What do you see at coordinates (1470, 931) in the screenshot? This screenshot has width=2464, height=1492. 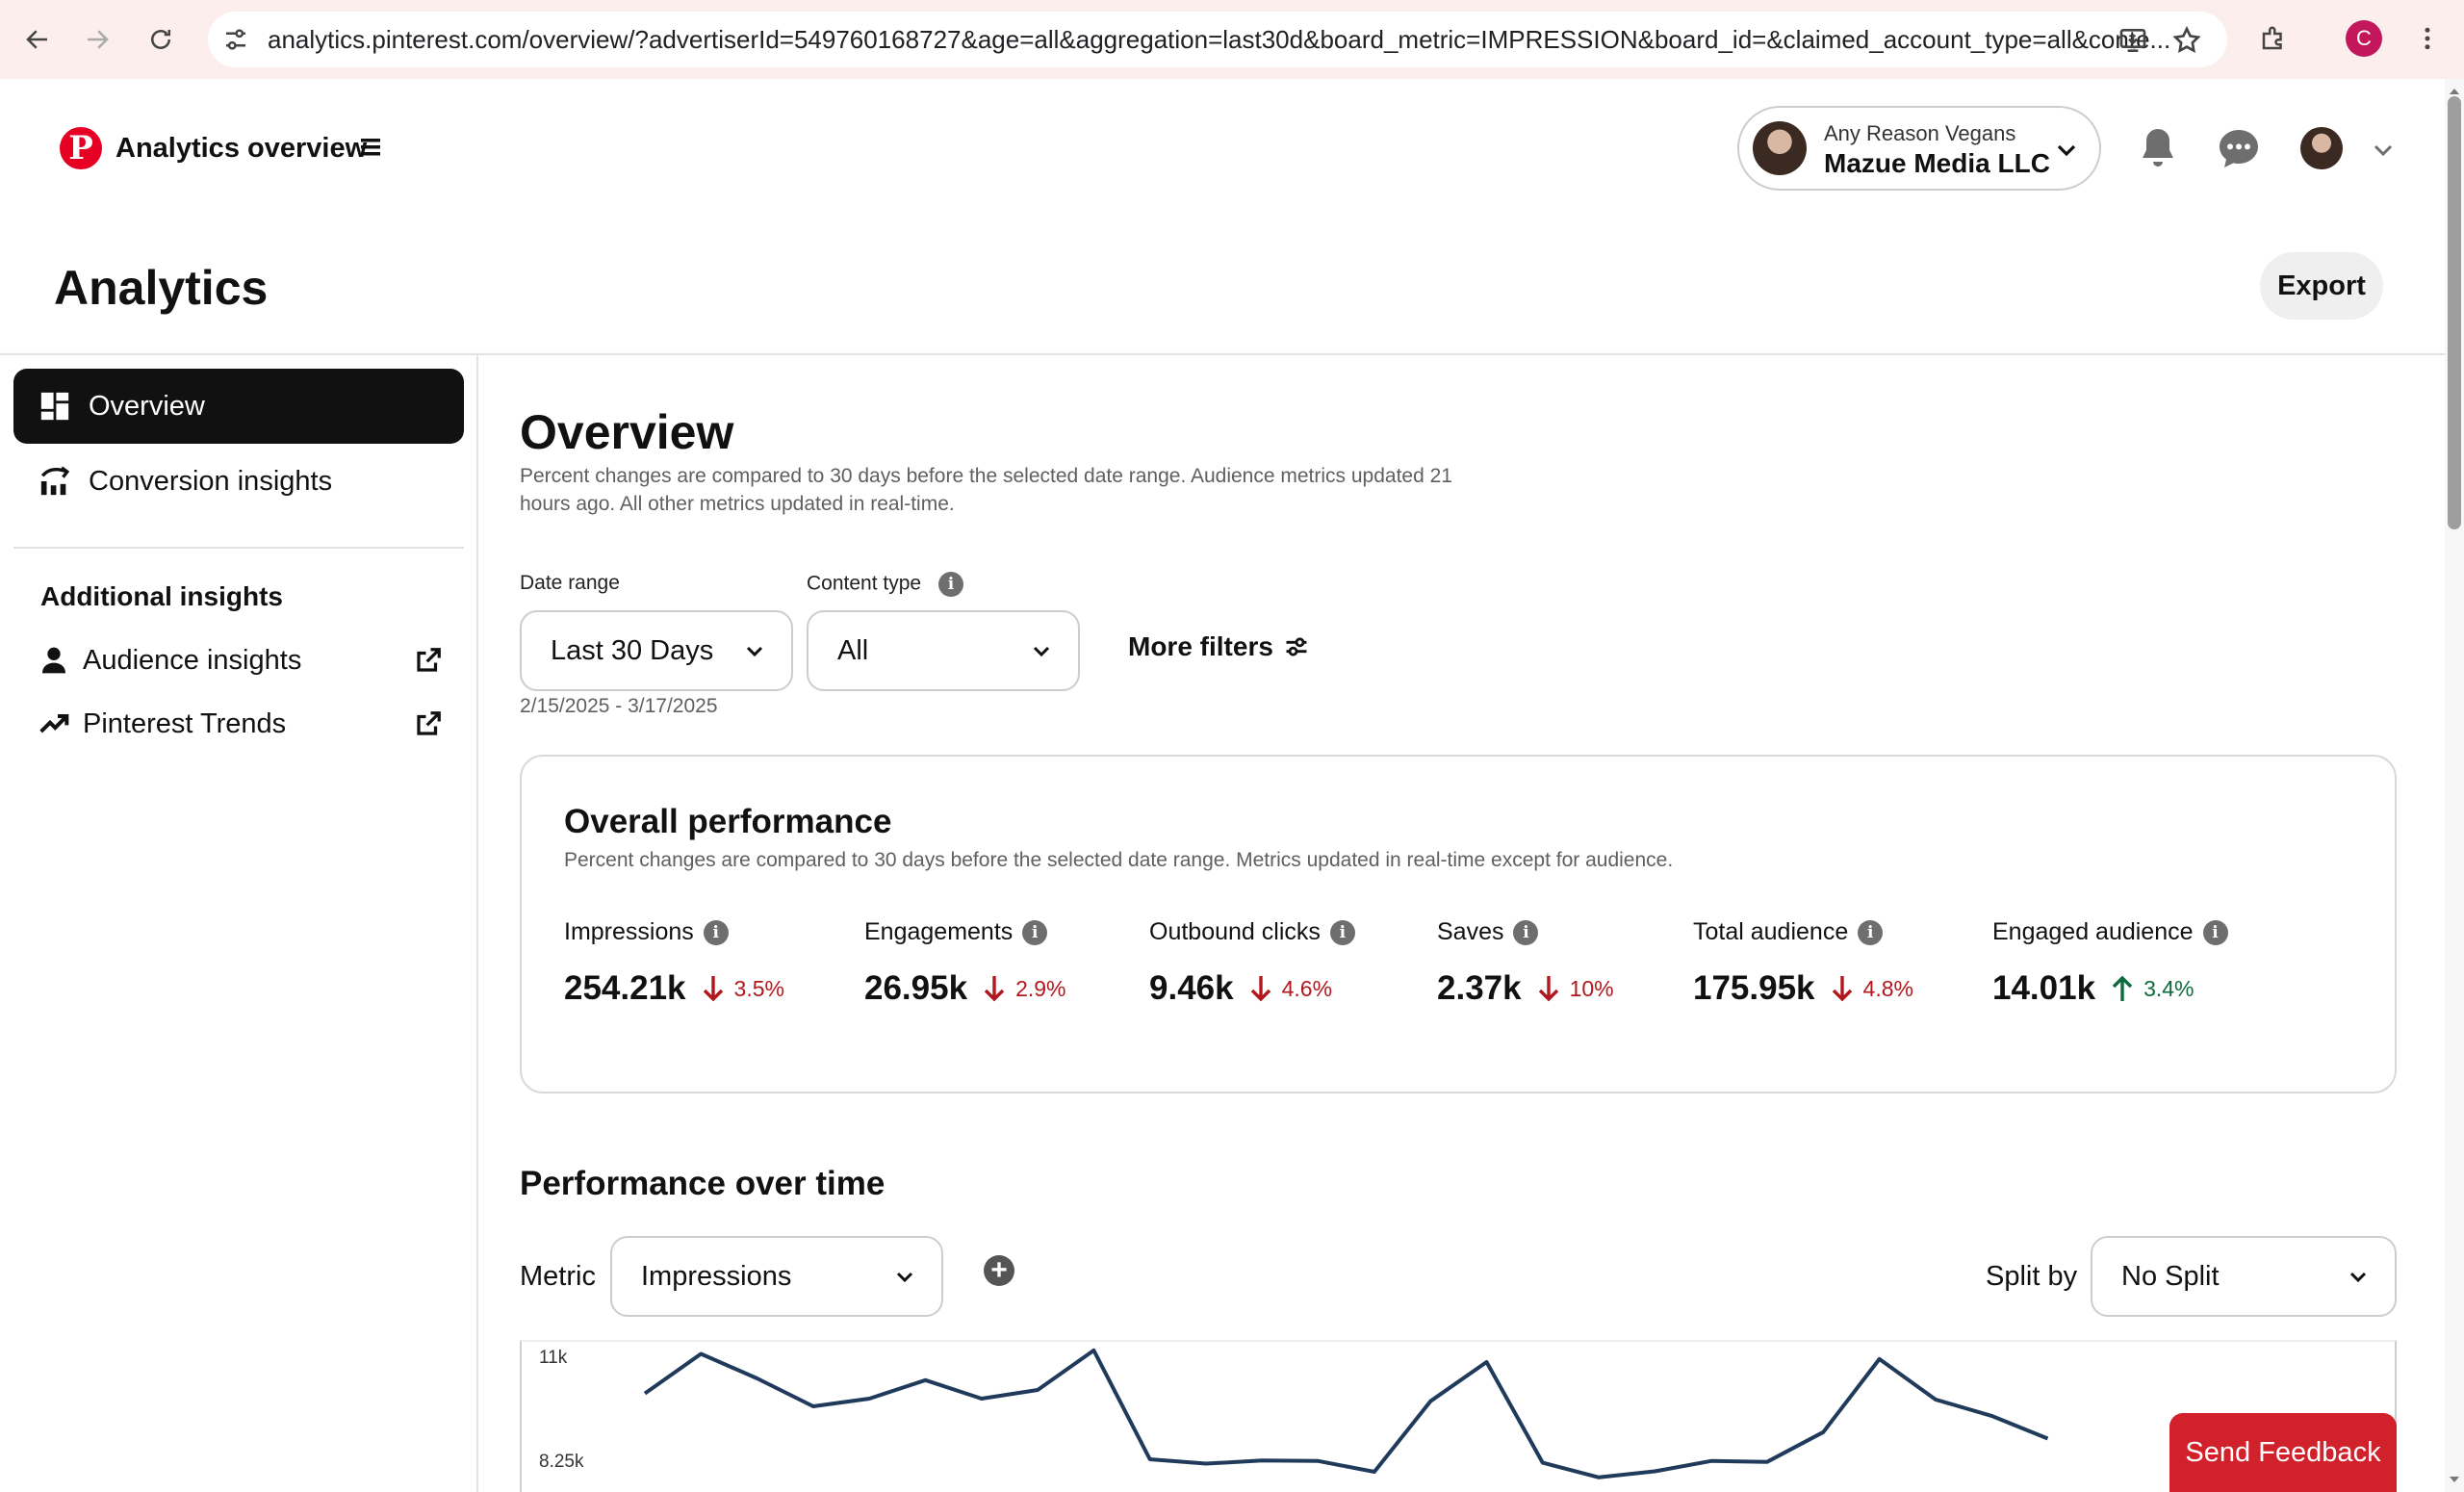 I see `metric-name: Saves` at bounding box center [1470, 931].